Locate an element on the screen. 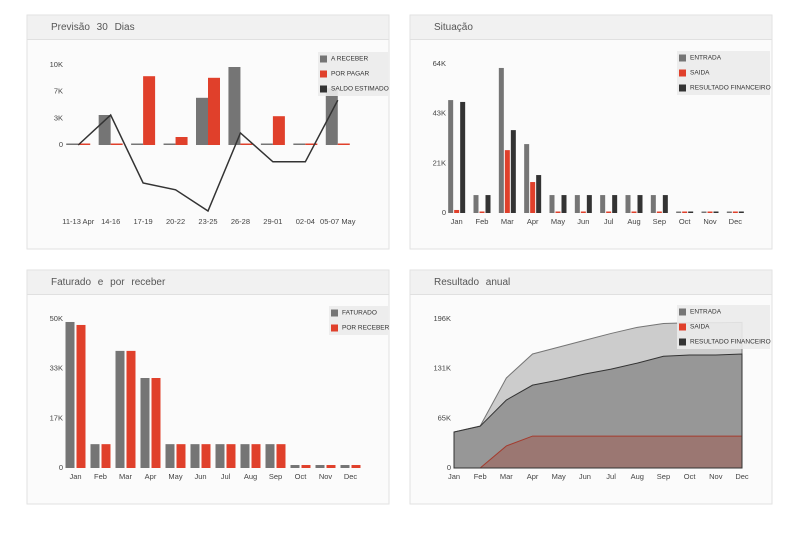 The image size is (800, 534). panel-title: Previsão 30 Dias is located at coordinates (93, 27).